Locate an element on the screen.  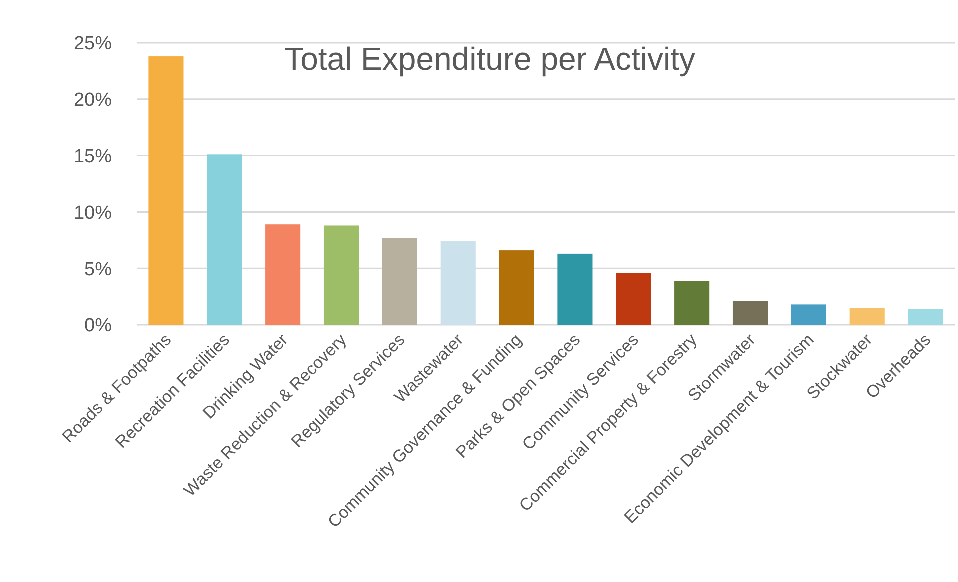
chart-title: Total Expenditure per Activity is located at coordinates (490, 59).